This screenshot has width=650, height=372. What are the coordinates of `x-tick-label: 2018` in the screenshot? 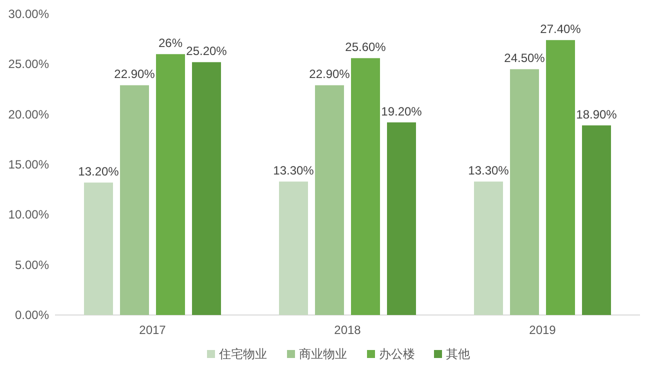 It's located at (348, 330).